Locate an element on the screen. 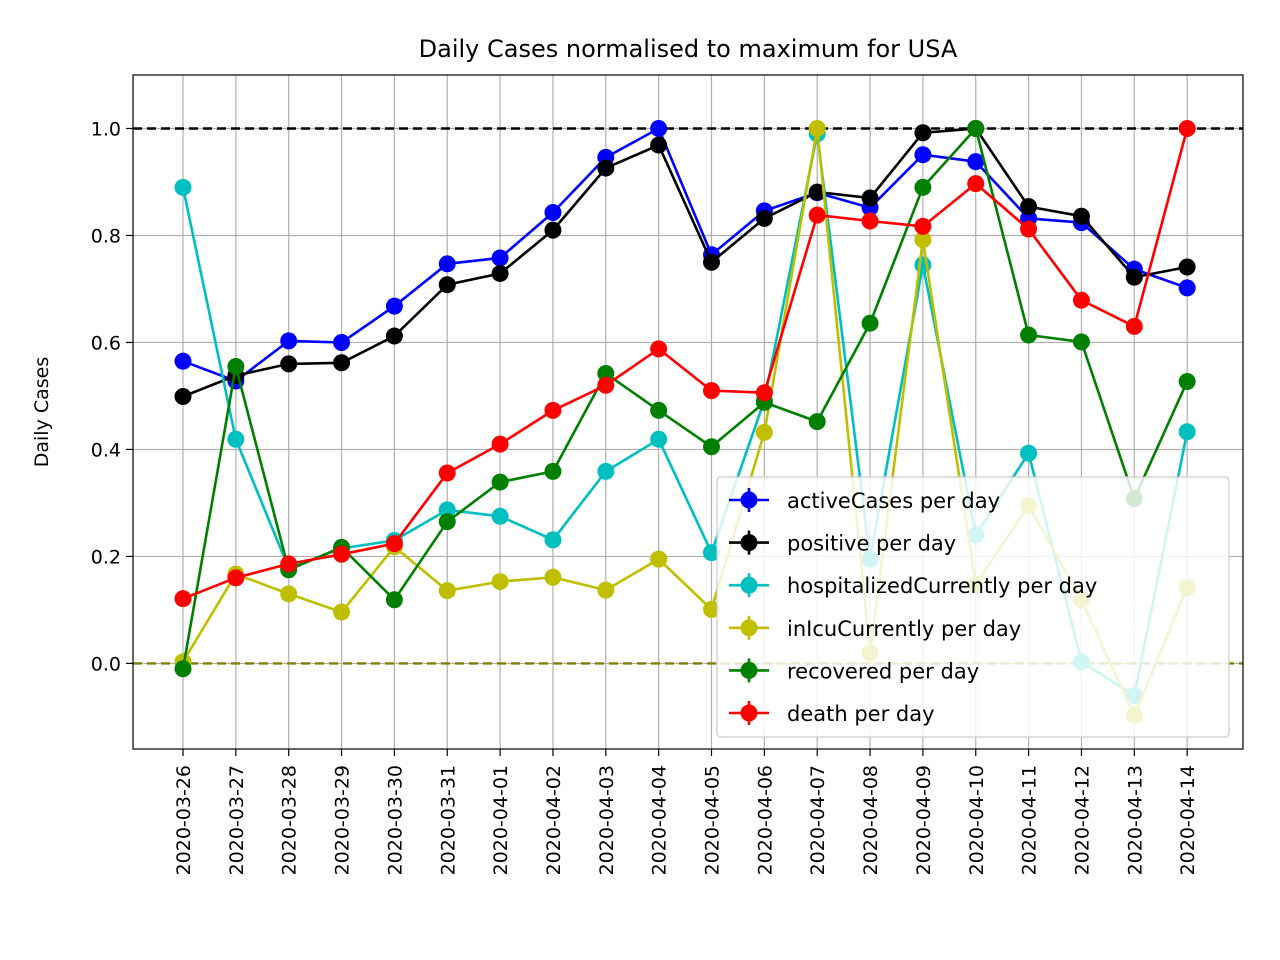 The height and width of the screenshot is (960, 1280). y-tick-label: 0.8 is located at coordinates (106, 236).